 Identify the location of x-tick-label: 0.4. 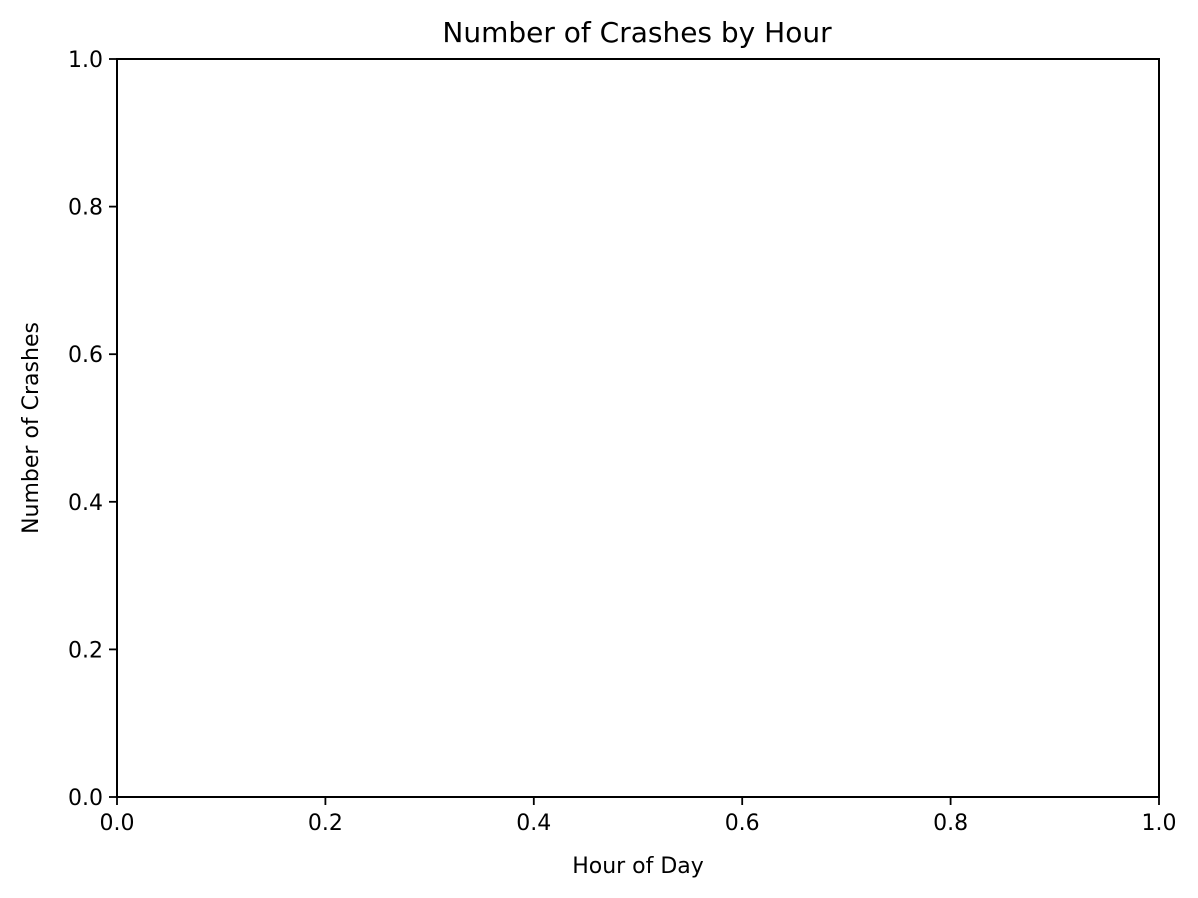
(533, 823).